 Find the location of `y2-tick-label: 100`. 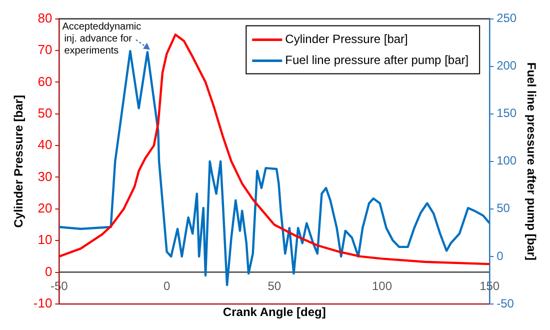

y2-tick-label: 100 is located at coordinates (506, 161).